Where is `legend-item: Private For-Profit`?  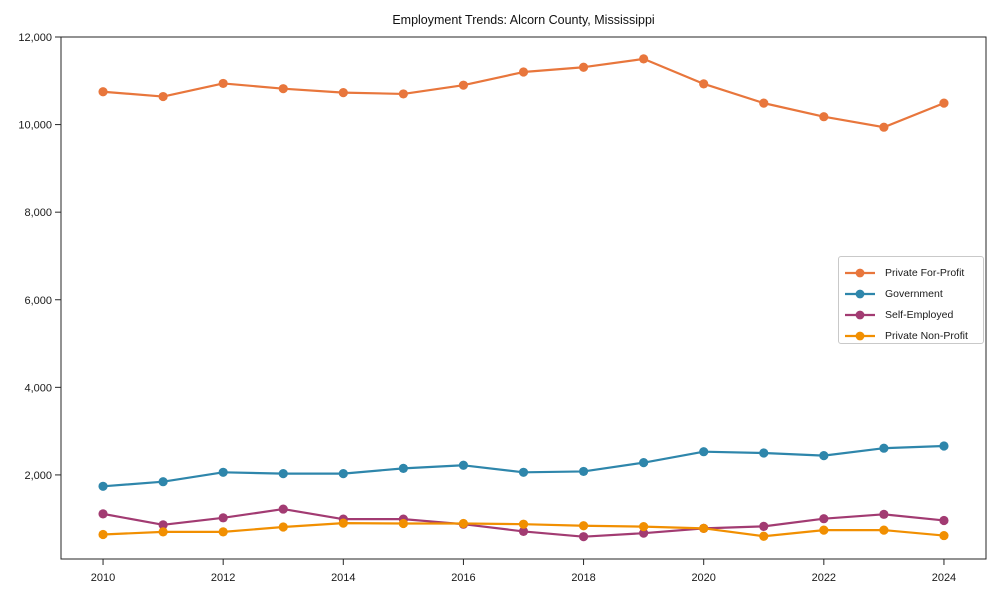 legend-item: Private For-Profit is located at coordinates (911, 272).